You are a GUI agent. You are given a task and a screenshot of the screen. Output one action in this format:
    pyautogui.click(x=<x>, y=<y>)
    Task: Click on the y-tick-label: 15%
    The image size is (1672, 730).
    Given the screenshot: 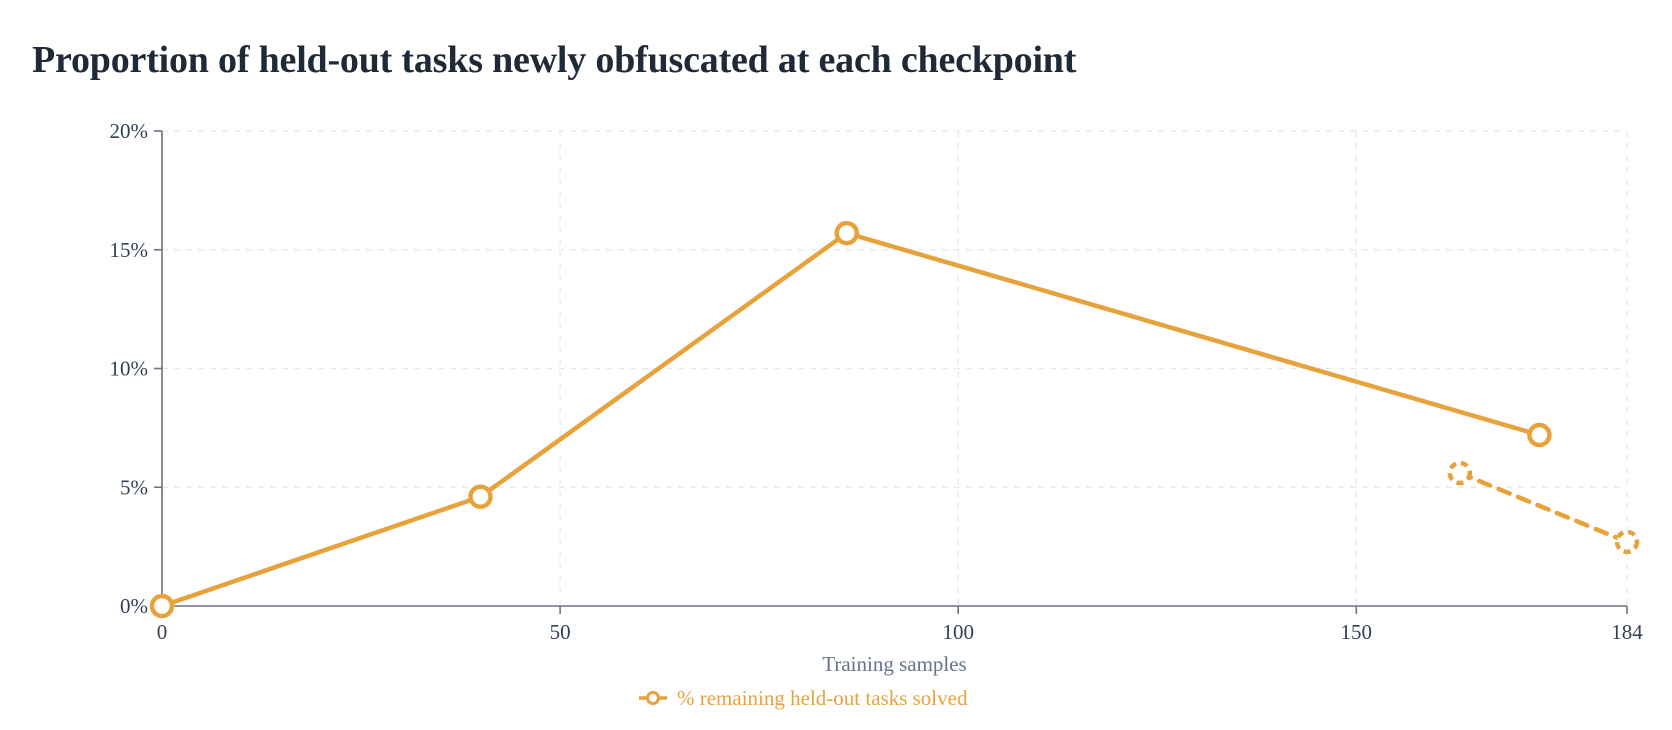 What is the action you would take?
    pyautogui.click(x=129, y=250)
    